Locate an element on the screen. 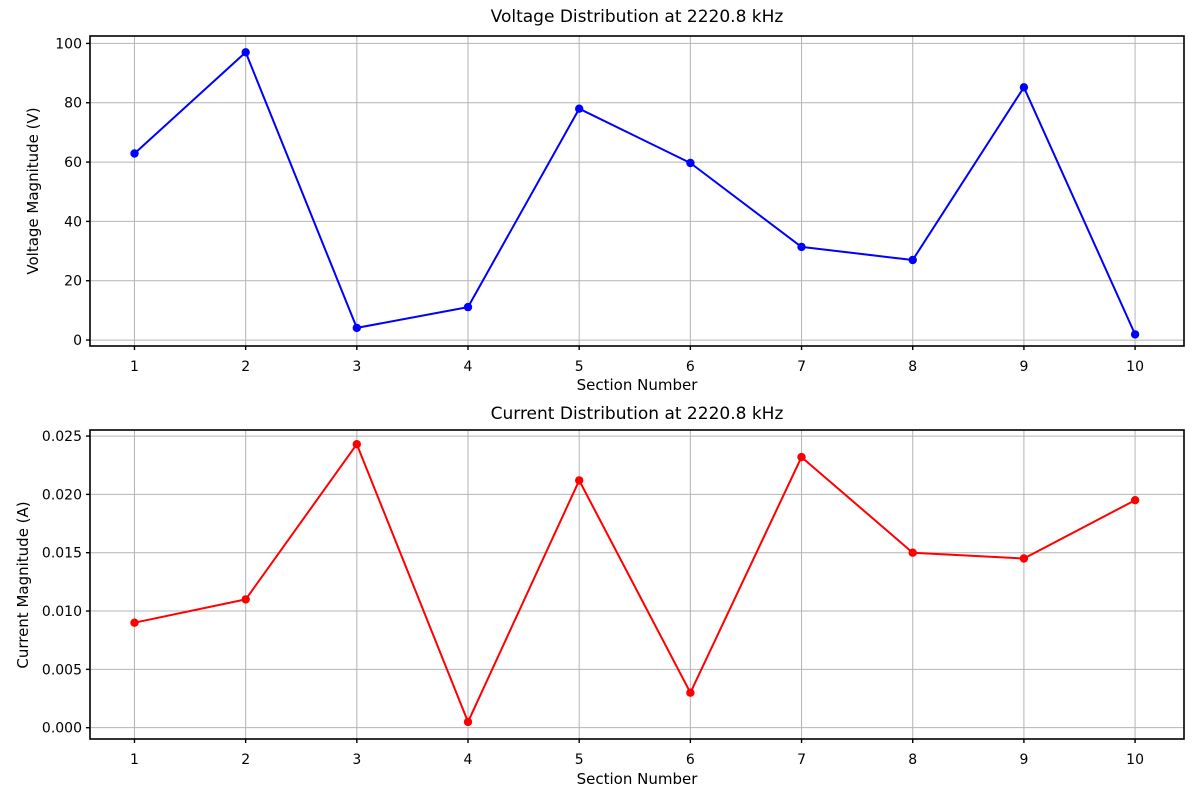 This screenshot has height=800, width=1200. y-tick-label: 0.000 is located at coordinates (62, 729).